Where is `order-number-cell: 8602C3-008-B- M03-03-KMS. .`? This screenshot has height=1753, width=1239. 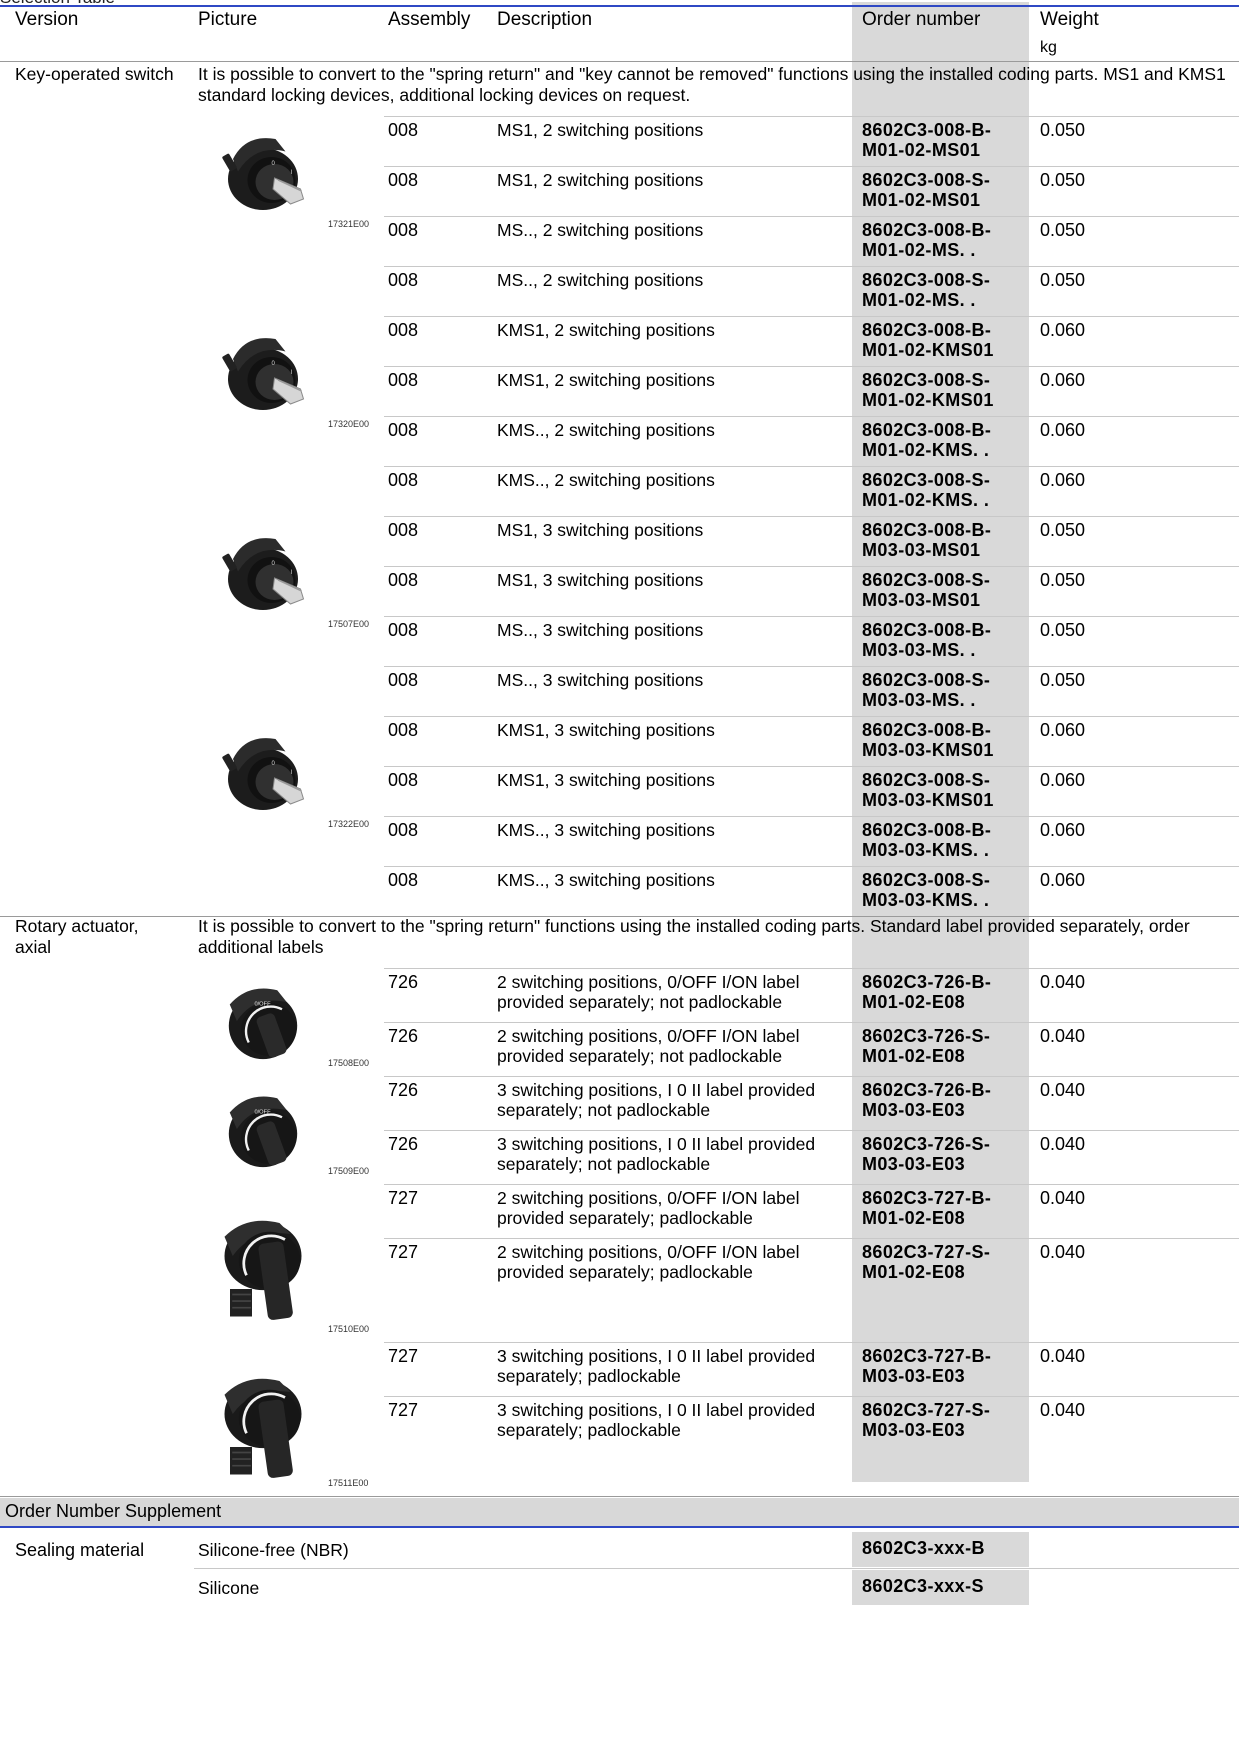
order-number-cell: 8602C3-008-B- M03-03-KMS. . is located at coordinates (927, 840).